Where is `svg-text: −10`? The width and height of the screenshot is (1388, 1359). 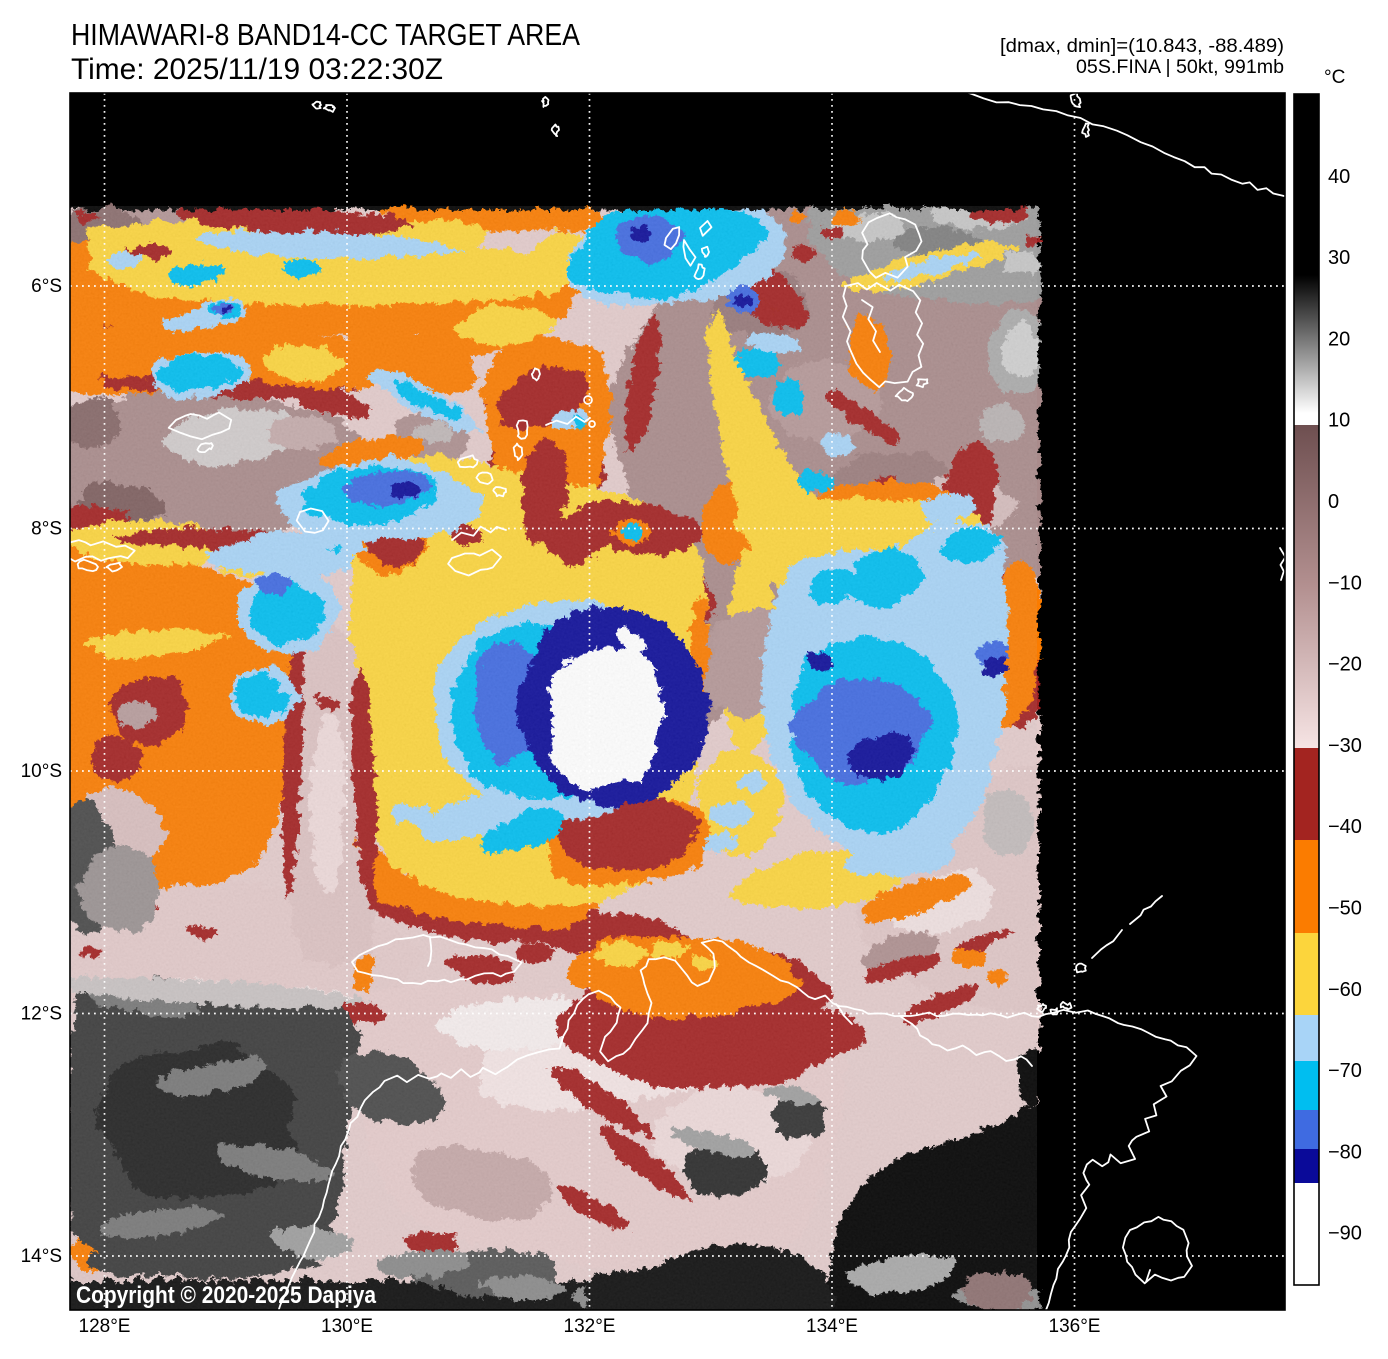
svg-text: −10 is located at coordinates (1345, 583).